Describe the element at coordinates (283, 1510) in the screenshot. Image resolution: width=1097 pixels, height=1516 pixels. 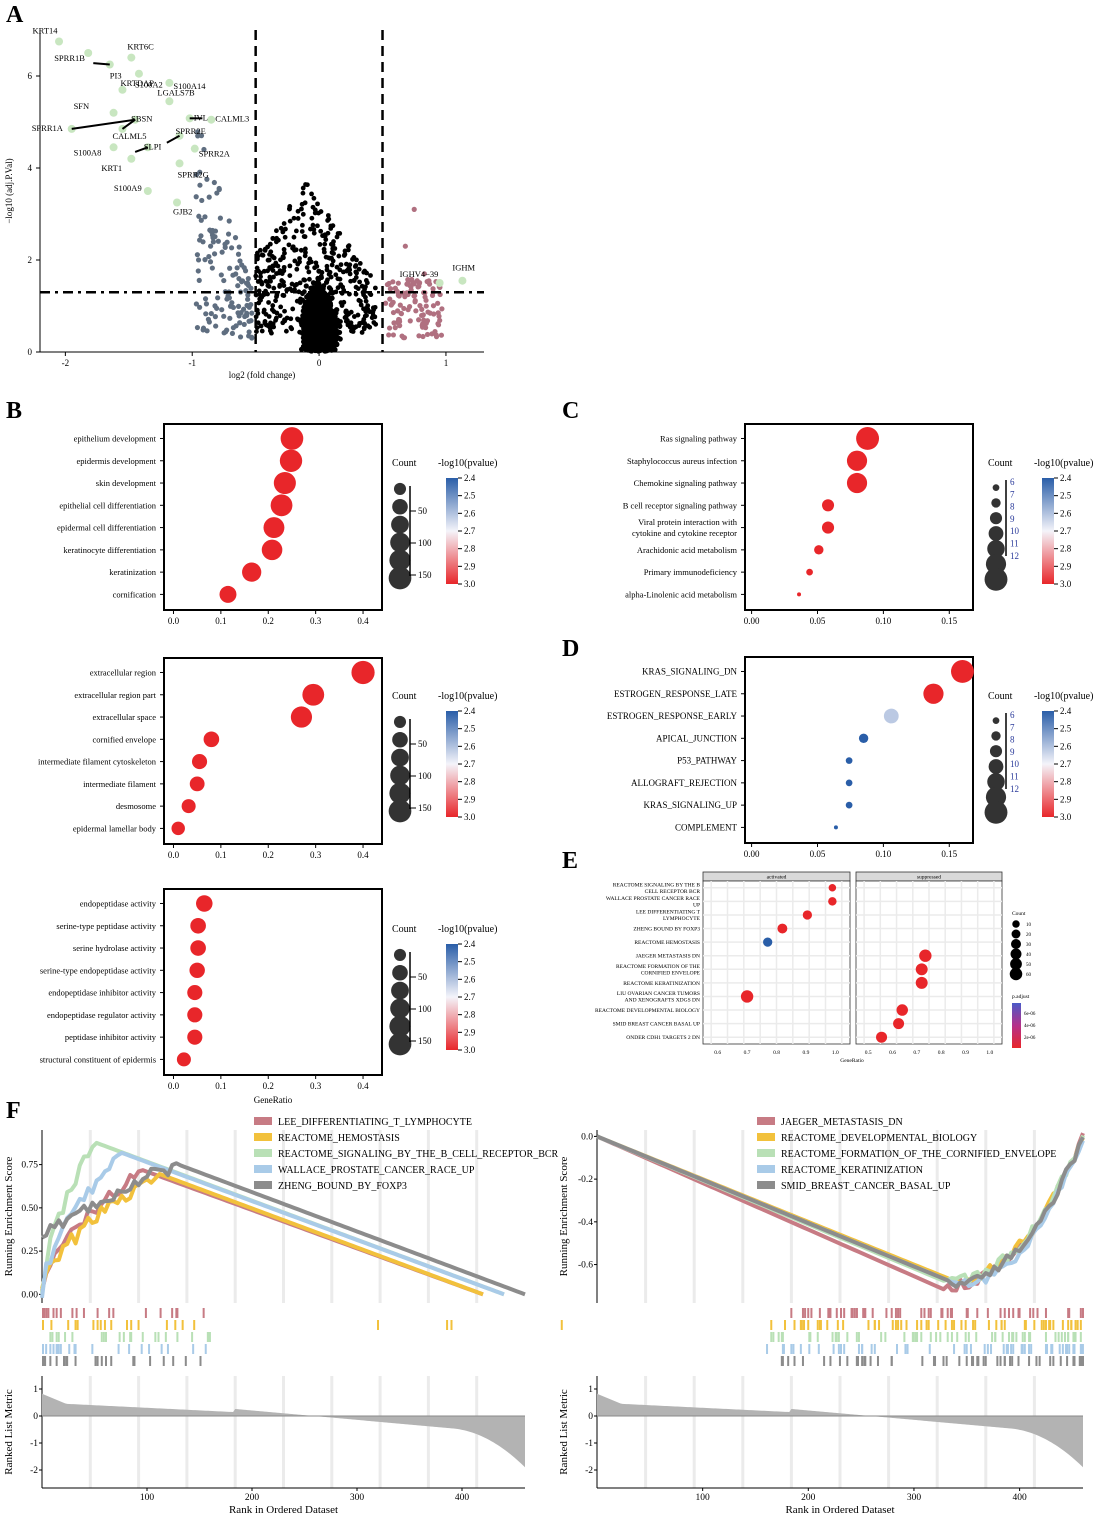
I see `x-axis-title: Rank in Ordered Dataset` at that location.